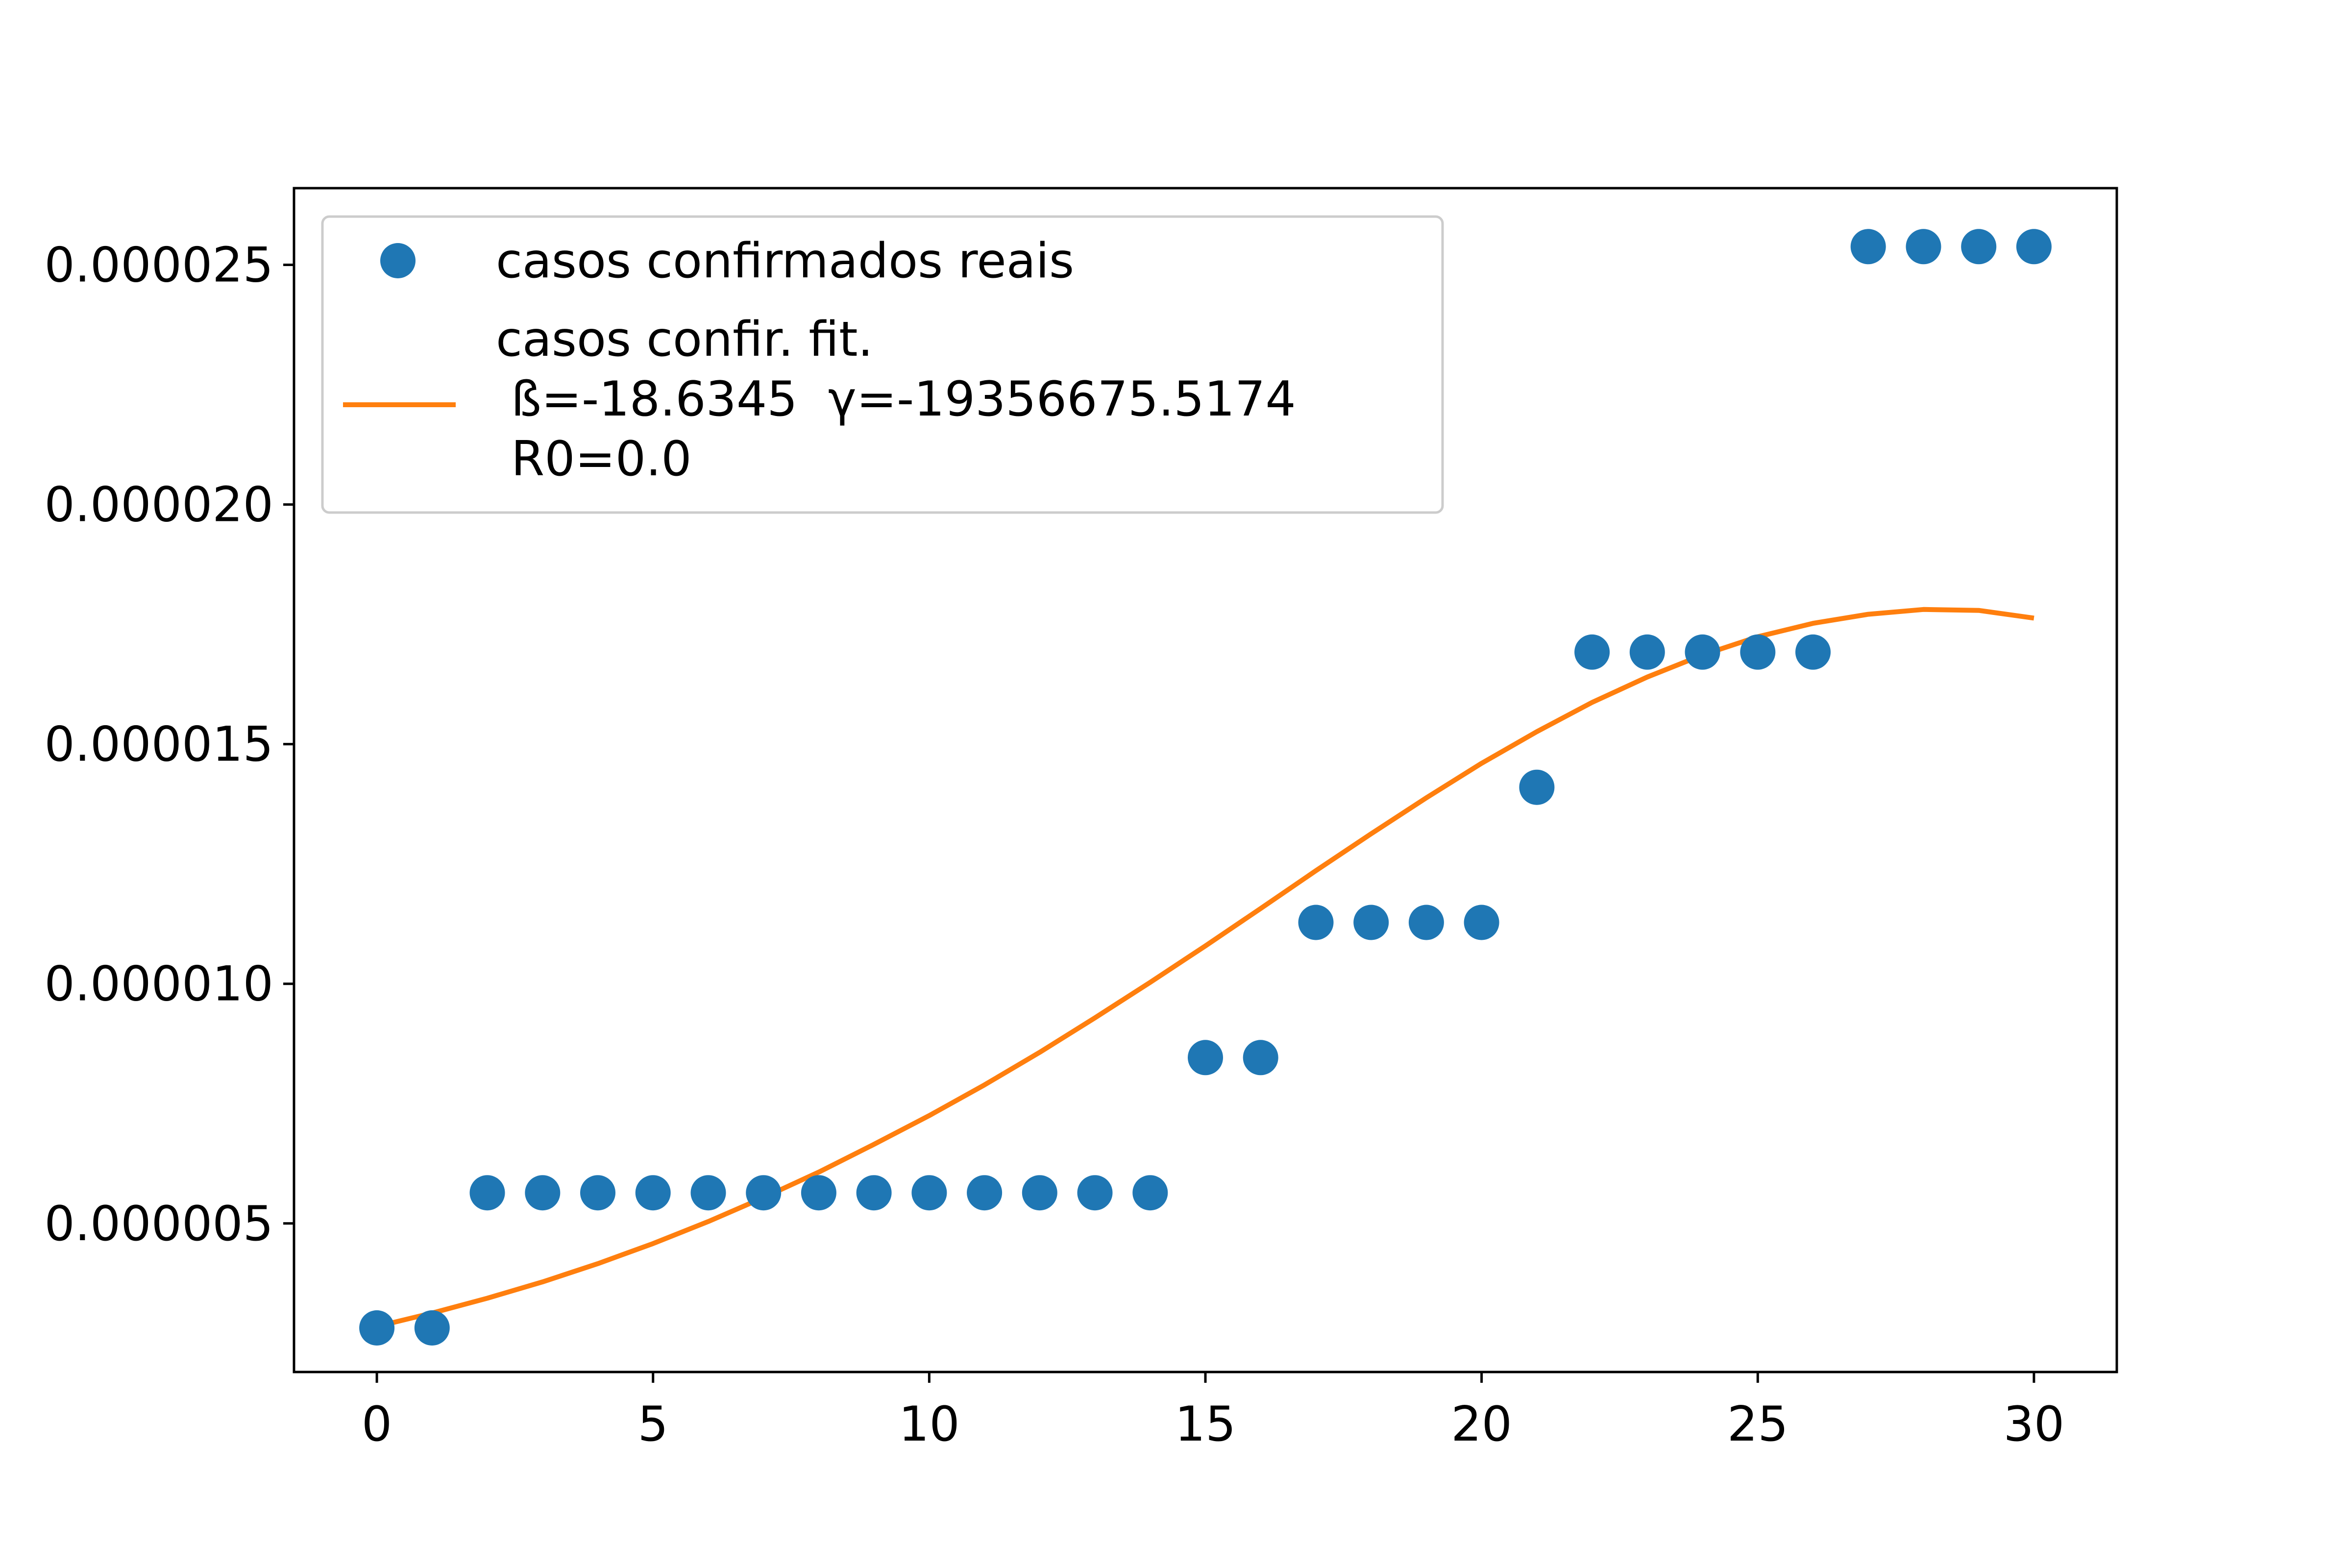 The height and width of the screenshot is (1568, 2352). I want to click on x-tick-label: 5, so click(653, 1424).